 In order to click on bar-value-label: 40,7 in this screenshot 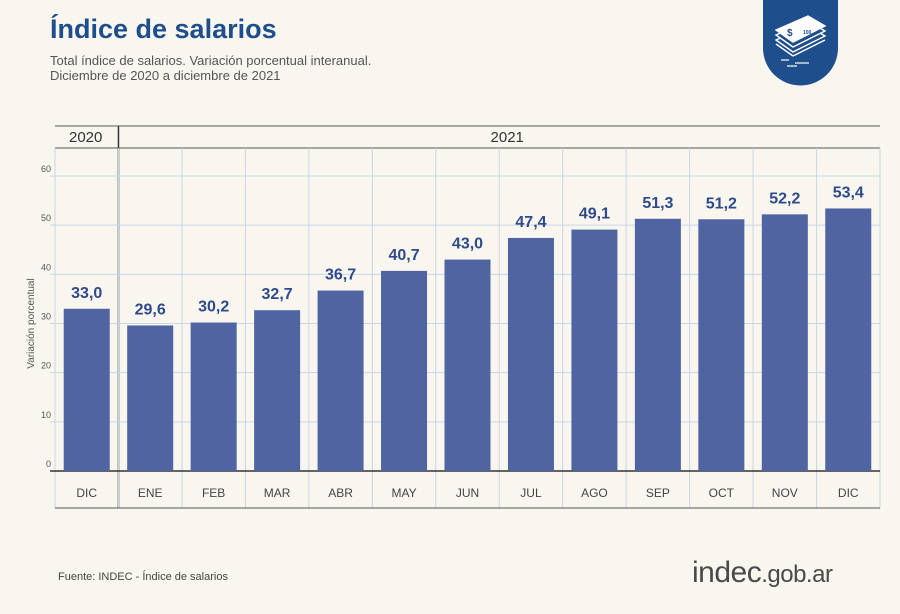, I will do `click(403, 255)`.